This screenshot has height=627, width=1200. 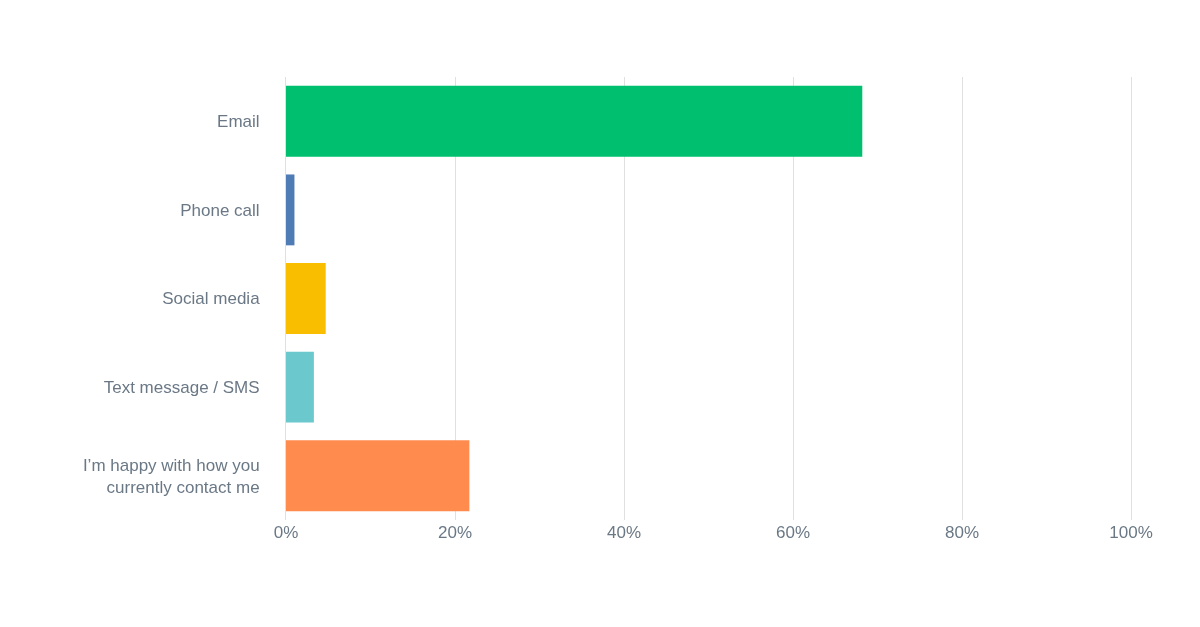 I want to click on x-tick-label: 100%, so click(x=1131, y=532).